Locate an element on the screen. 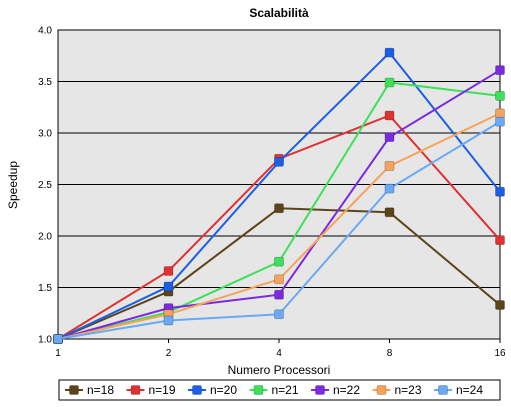 The width and height of the screenshot is (511, 407). y-tick-label: 2.5 is located at coordinates (45, 185).